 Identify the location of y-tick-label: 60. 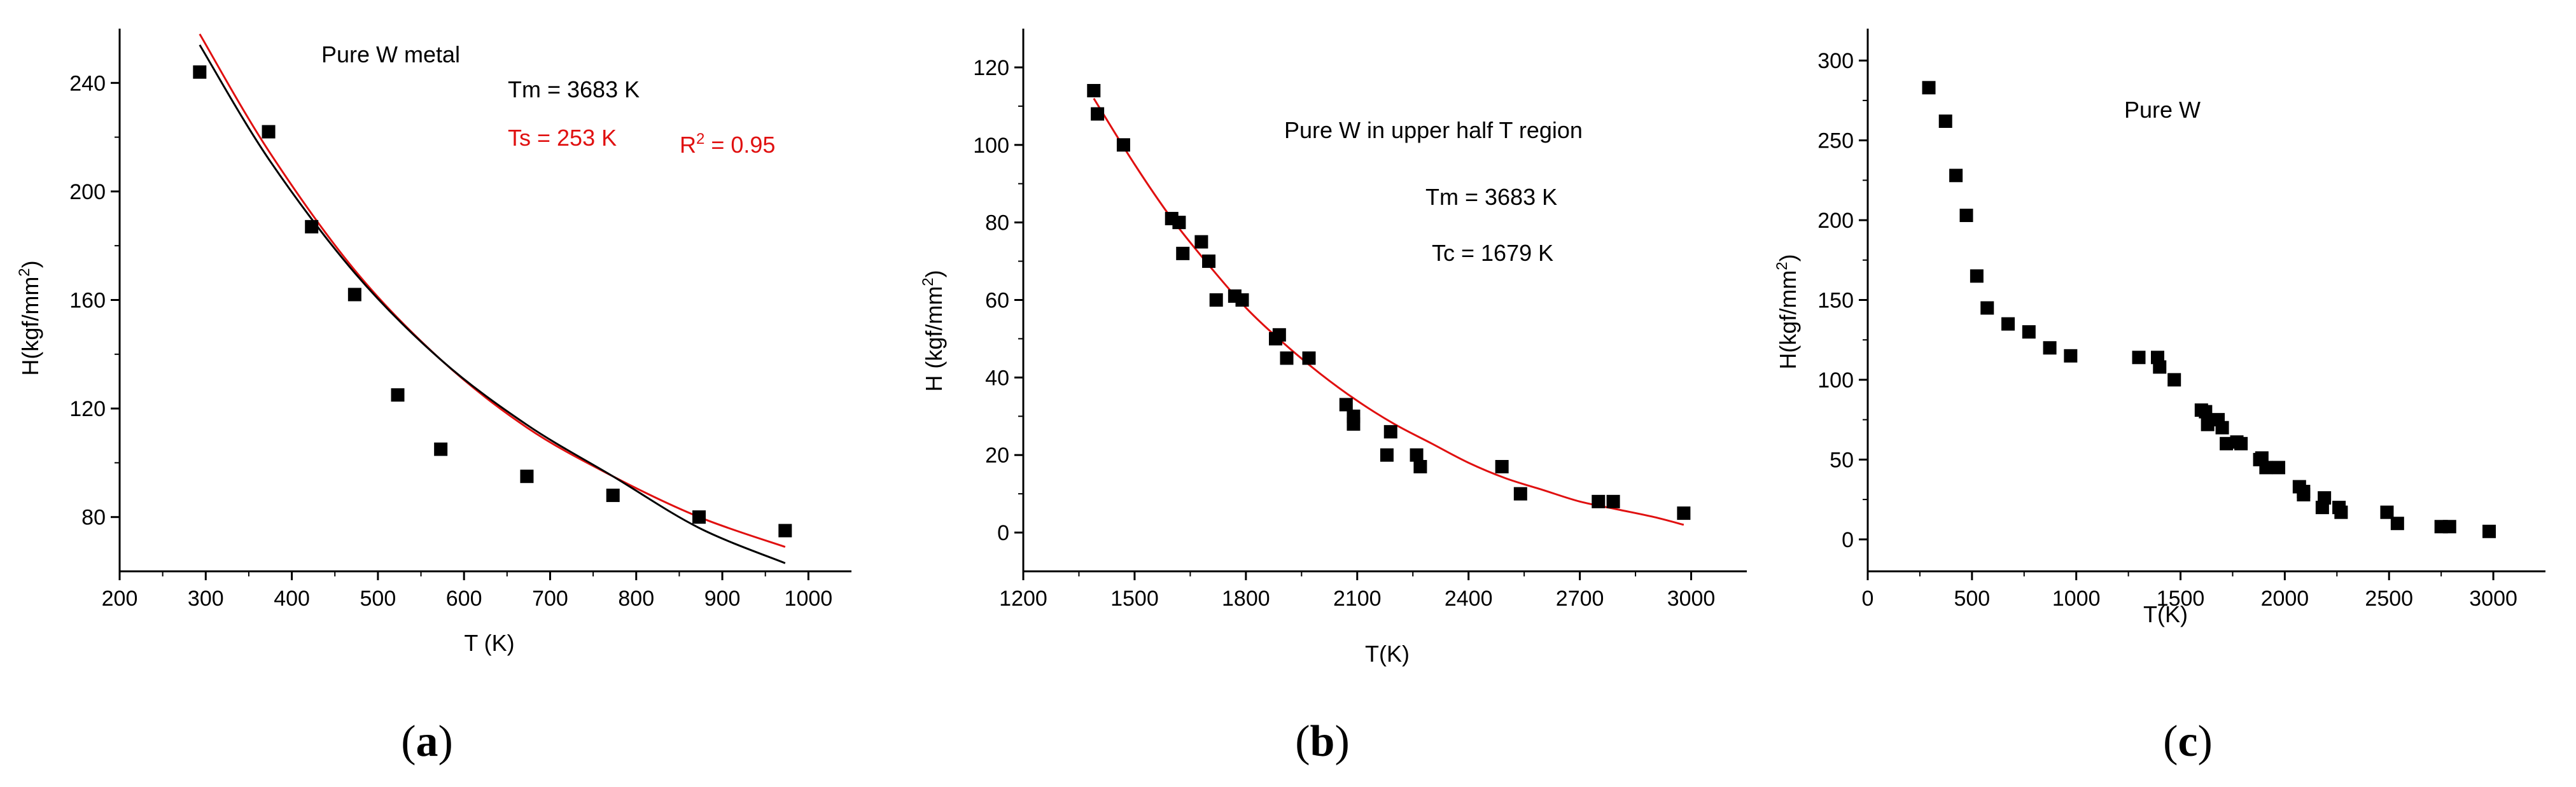
(997, 301).